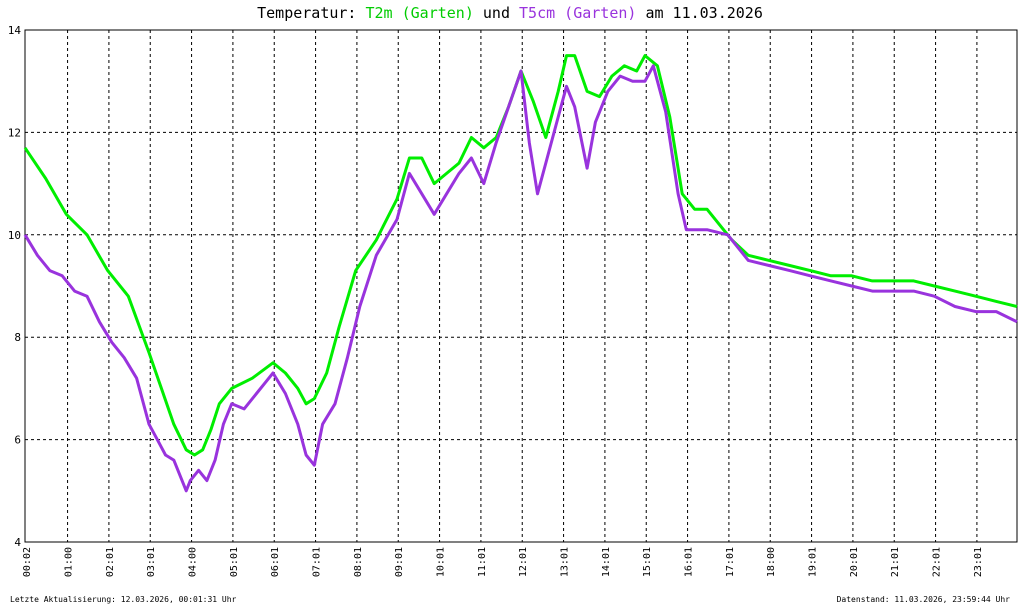 This screenshot has width=1020, height=606. I want to click on x-tick-label: 05:01, so click(234, 562).